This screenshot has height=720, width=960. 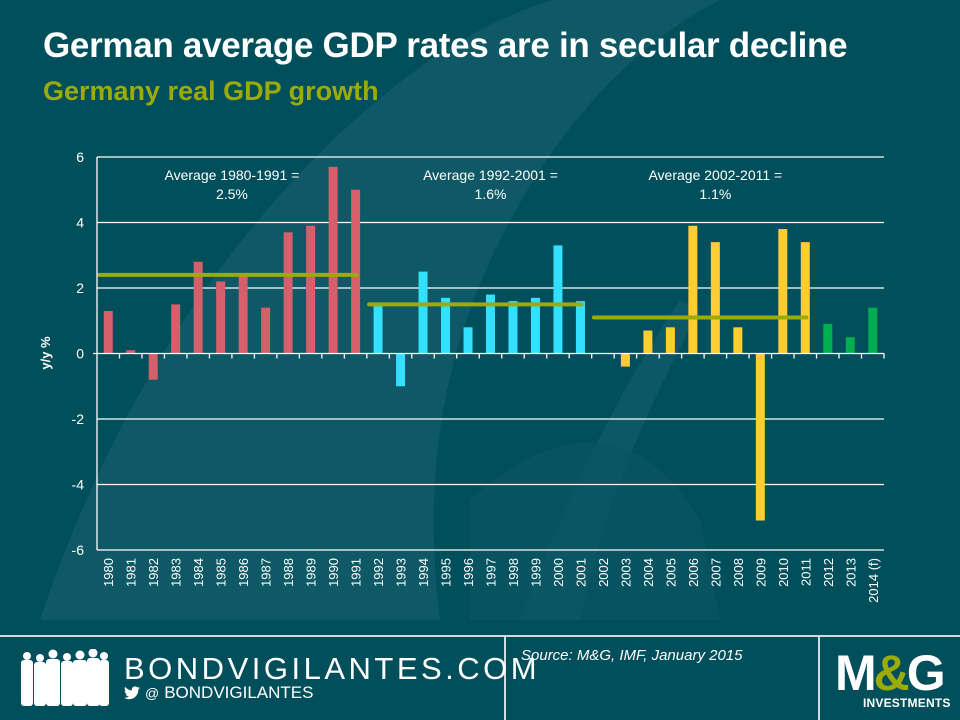 I want to click on x-tick-label: 2013, so click(x=850, y=572).